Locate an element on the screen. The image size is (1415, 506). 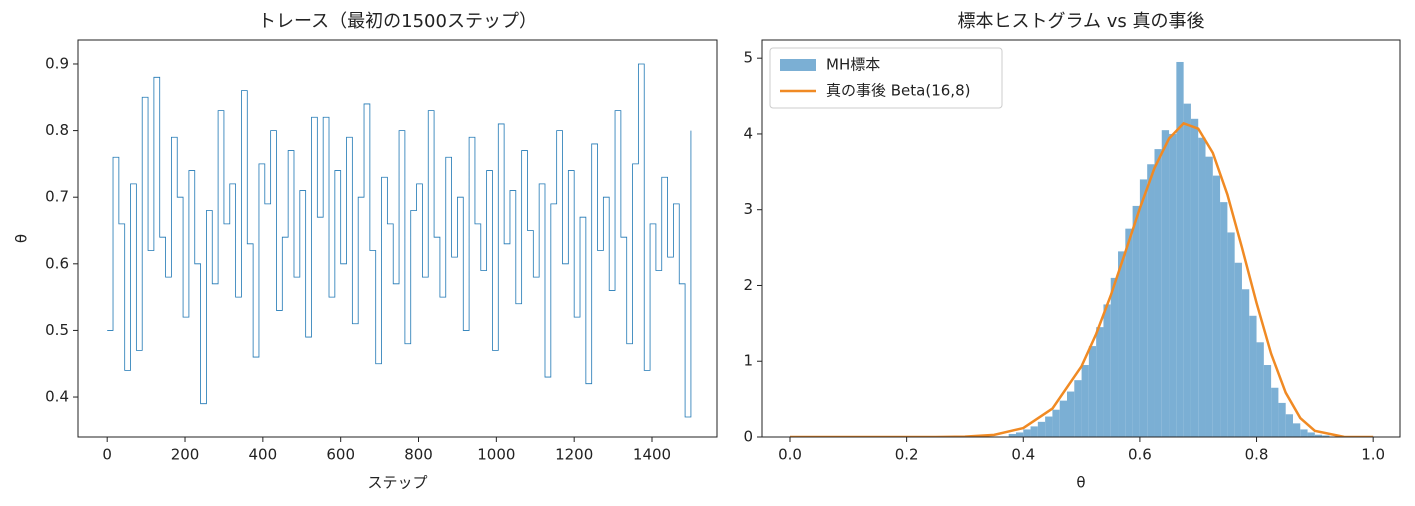
y-tick-label: 0.8 is located at coordinates (57, 130).